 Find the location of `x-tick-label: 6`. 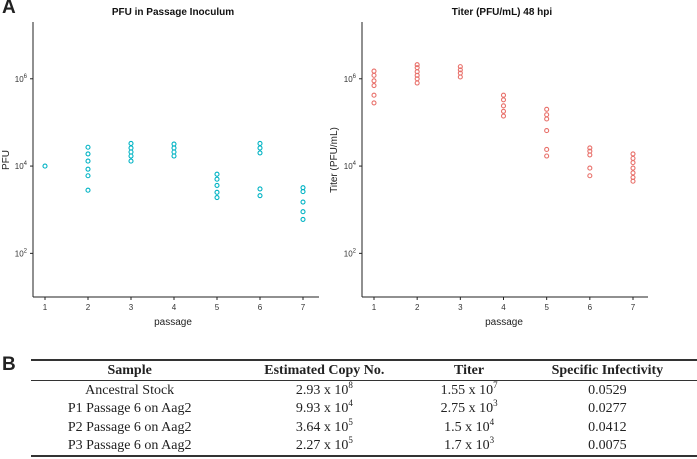

x-tick-label: 6 is located at coordinates (590, 307).